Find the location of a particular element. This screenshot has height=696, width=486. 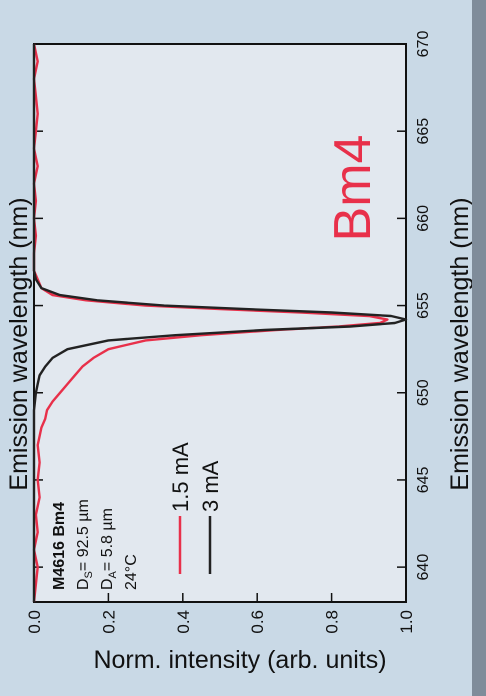

page-edge is located at coordinates (479, 348).